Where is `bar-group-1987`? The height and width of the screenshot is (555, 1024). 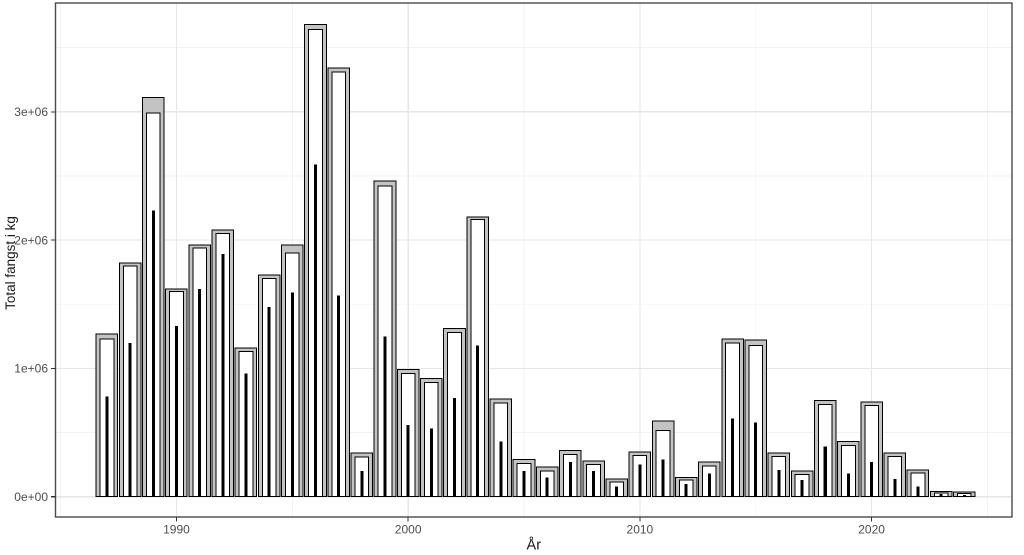 bar-group-1987 is located at coordinates (107, 415).